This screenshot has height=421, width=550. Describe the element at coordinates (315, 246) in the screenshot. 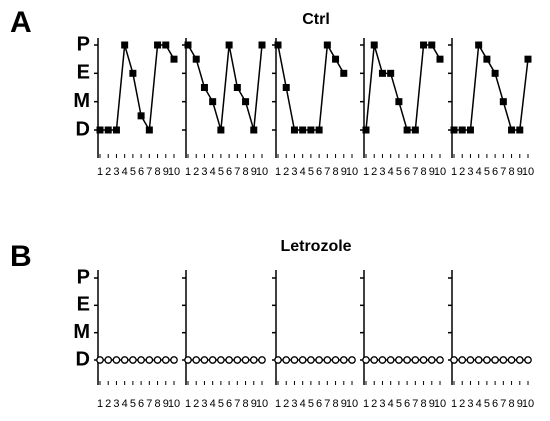

I see `panel-title: Letrozole` at that location.